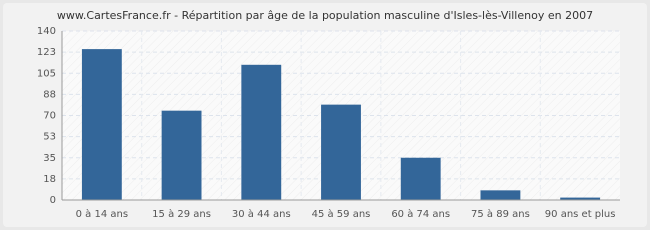 This screenshot has width=650, height=240. What do you see at coordinates (341, 214) in the screenshot?
I see `x-tick-label: 45 à 59 ans` at bounding box center [341, 214].